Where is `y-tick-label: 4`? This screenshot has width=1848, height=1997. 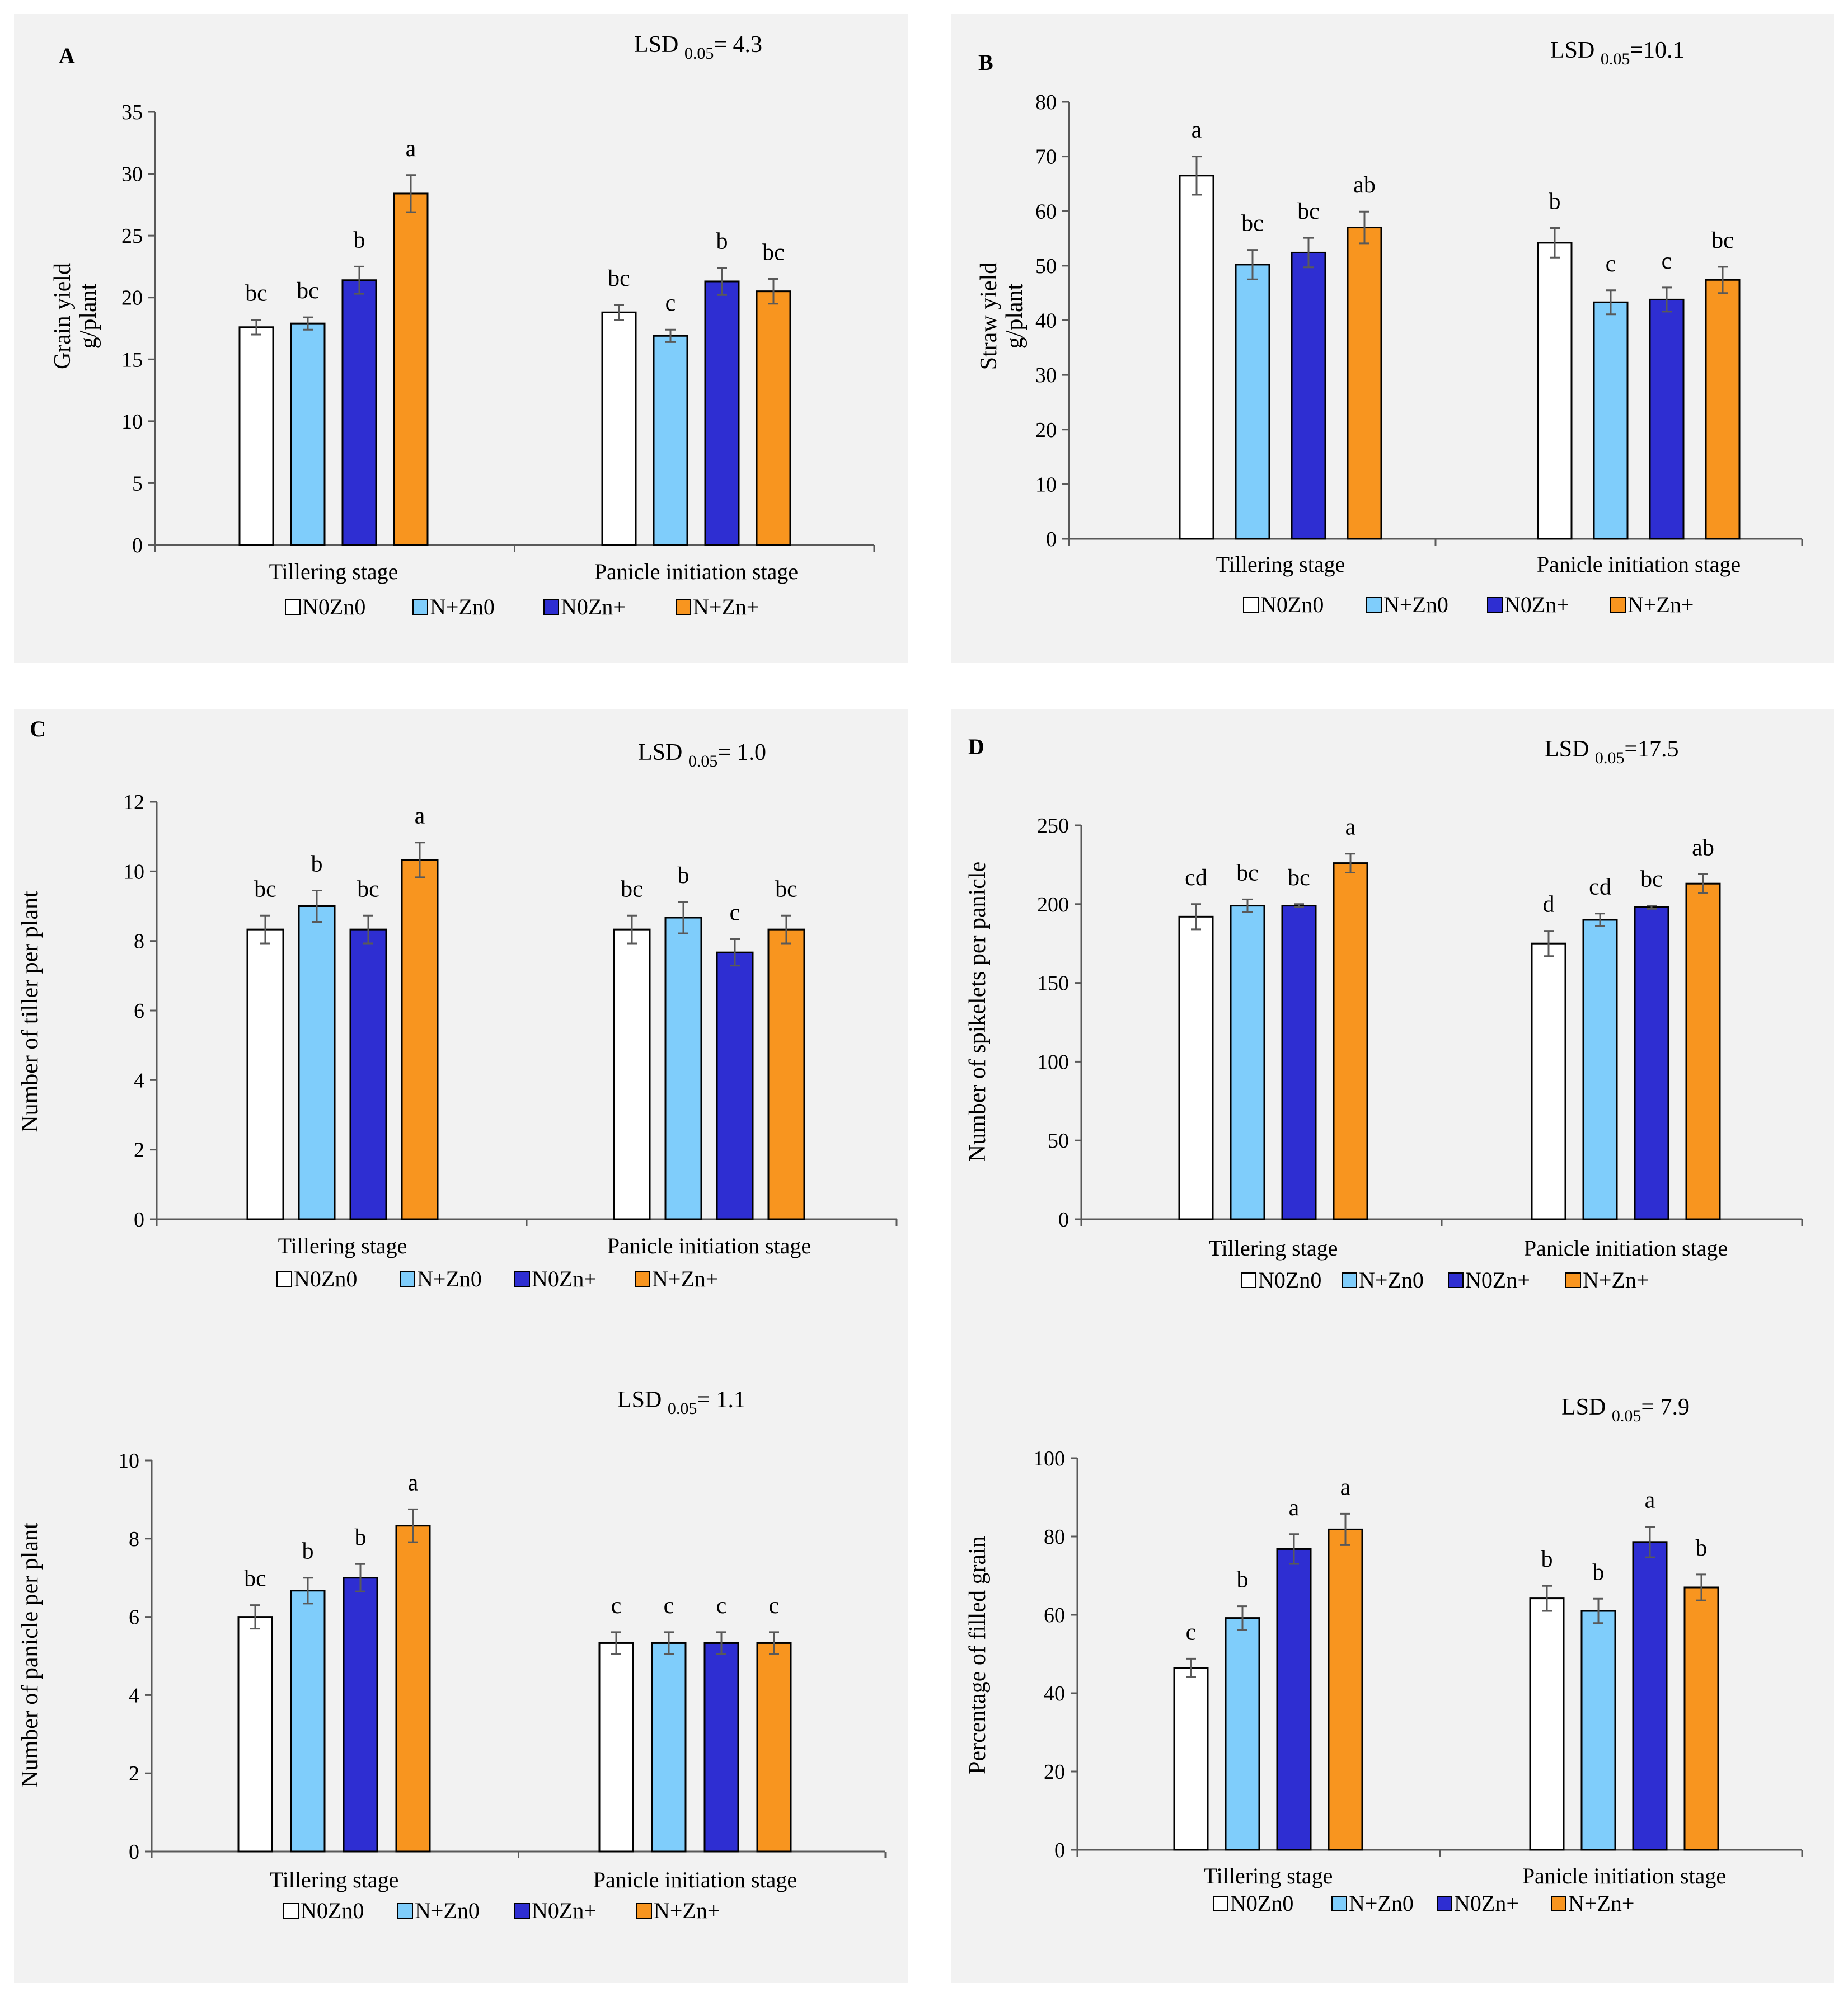
y-tick-label: 4 is located at coordinates (134, 1695).